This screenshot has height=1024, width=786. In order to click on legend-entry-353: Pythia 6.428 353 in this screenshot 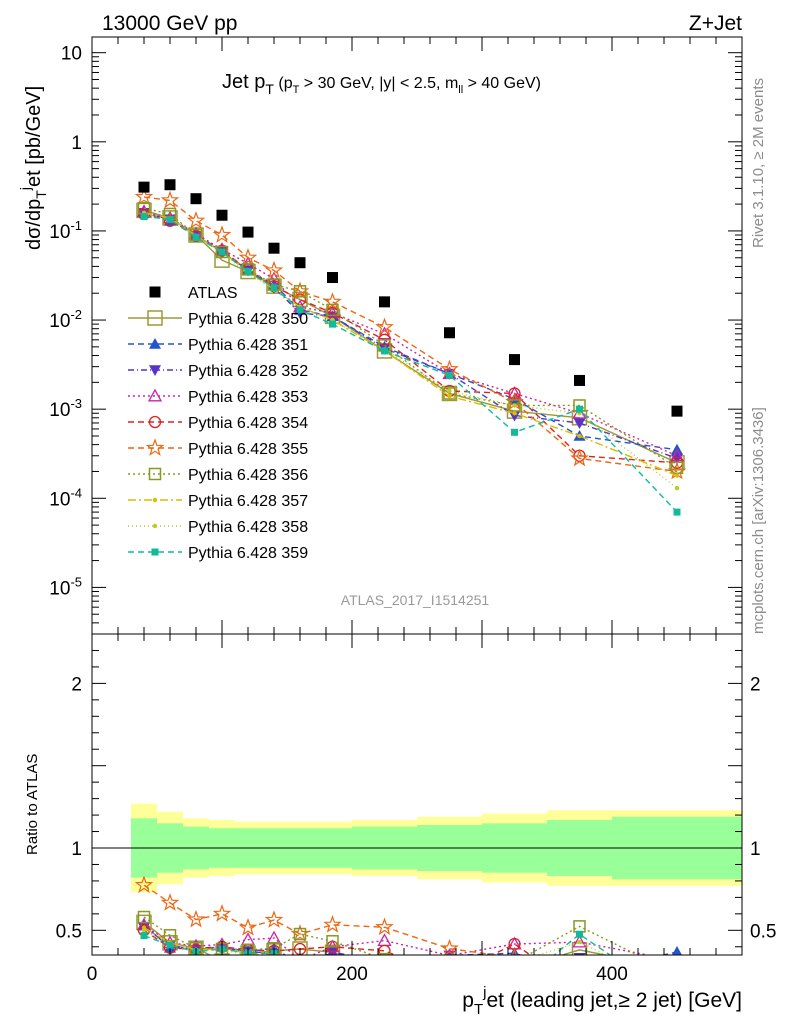, I will do `click(218, 397)`.